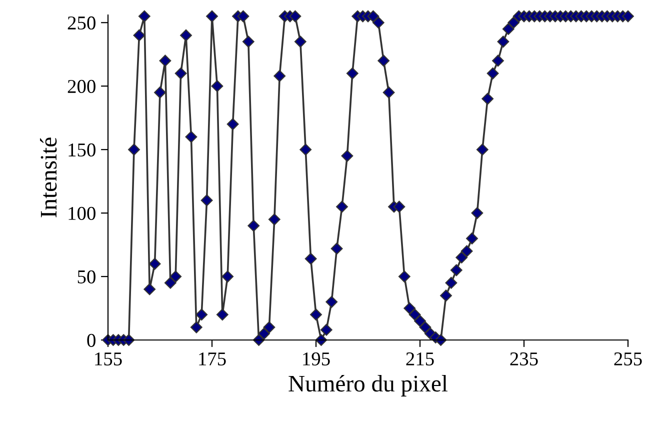 This screenshot has width=647, height=426. Describe the element at coordinates (316, 359) in the screenshot. I see `x-tick-label: 195` at that location.